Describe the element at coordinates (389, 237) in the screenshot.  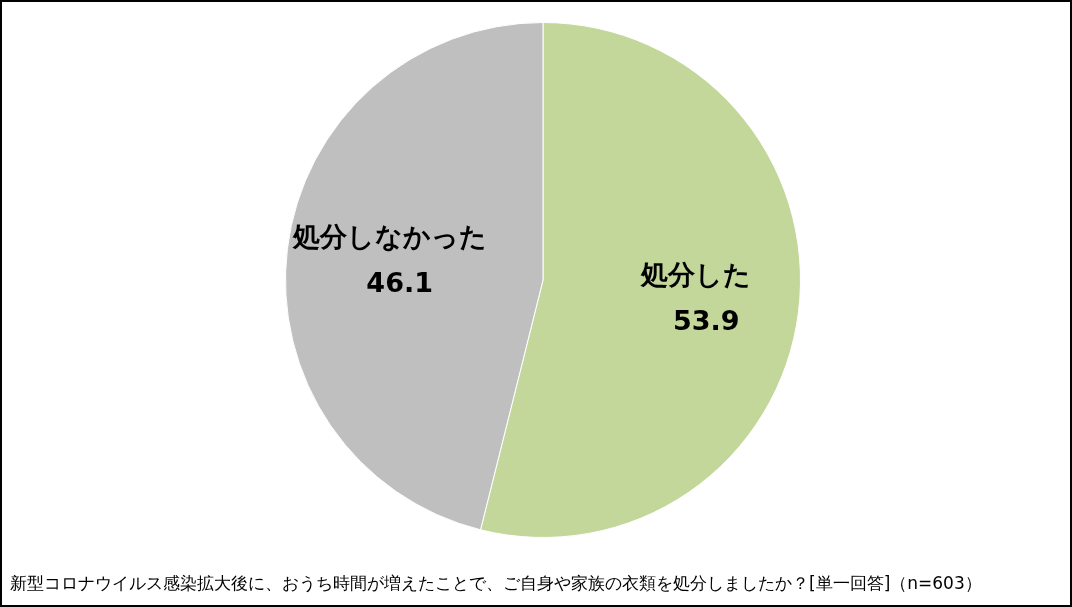
I see `slice-label: 処分しなかった` at that location.